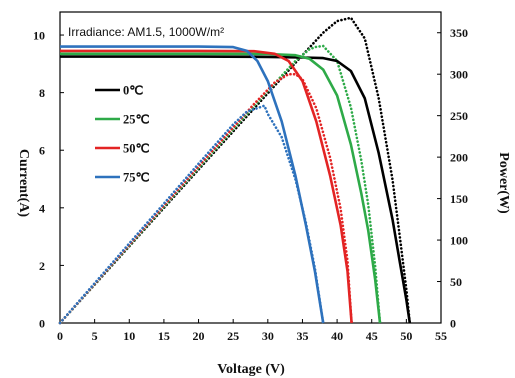  What do you see at coordinates (372, 336) in the screenshot?
I see `x-tick-label: 45` at bounding box center [372, 336].